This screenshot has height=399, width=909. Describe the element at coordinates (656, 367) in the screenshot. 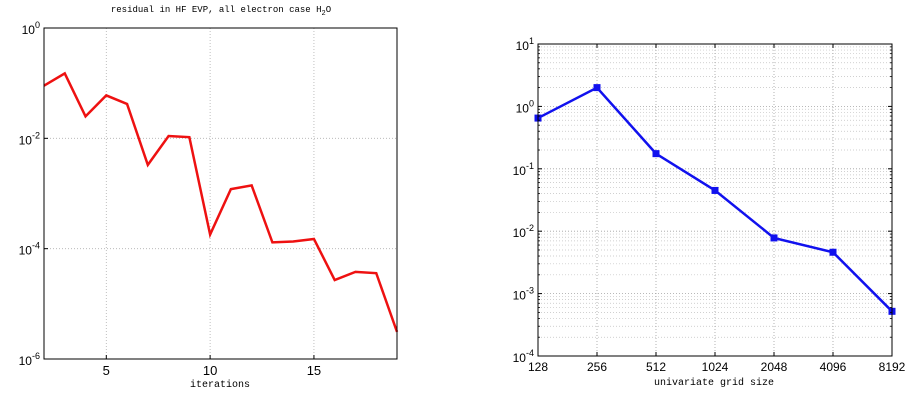

I see `x-tick-label: 512` at that location.